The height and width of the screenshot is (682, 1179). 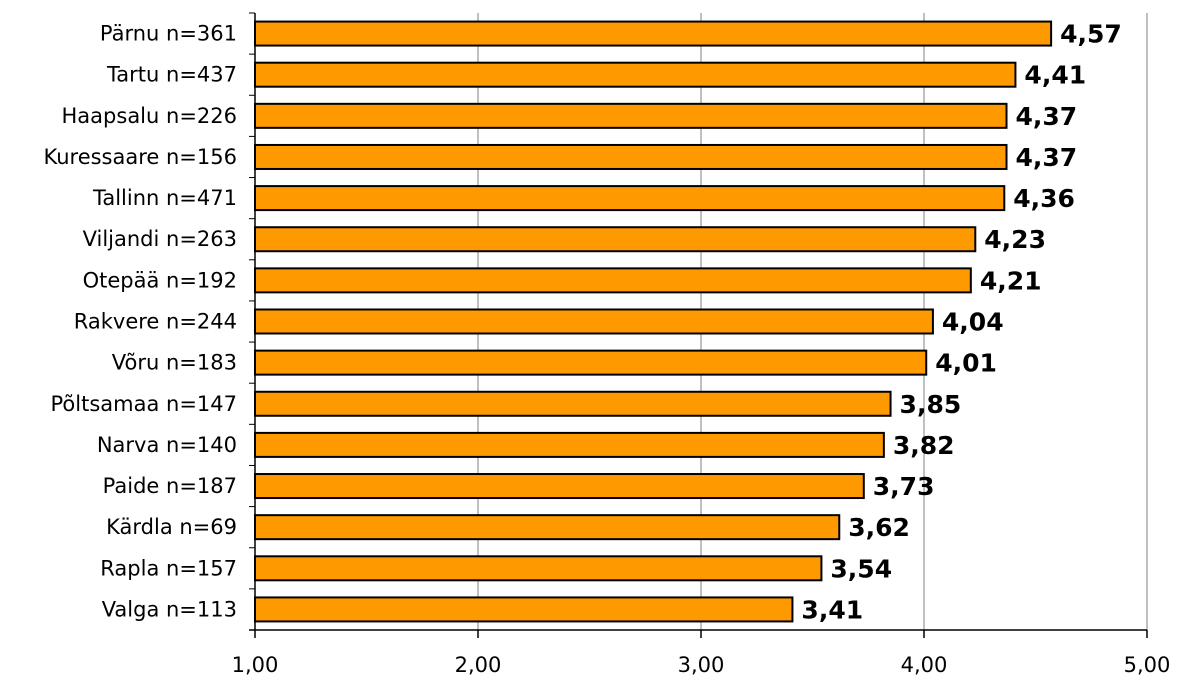 I want to click on category-label: Viljandi n=263, so click(x=160, y=239).